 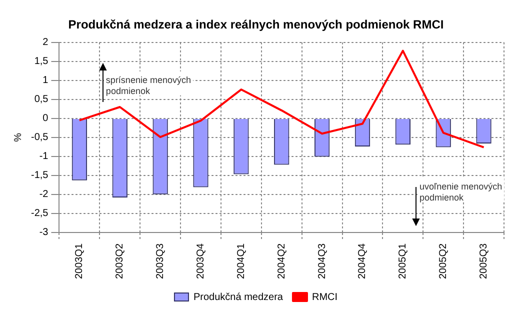 What do you see at coordinates (444, 261) in the screenshot?
I see `x-tick-label: 2005Q2` at bounding box center [444, 261].